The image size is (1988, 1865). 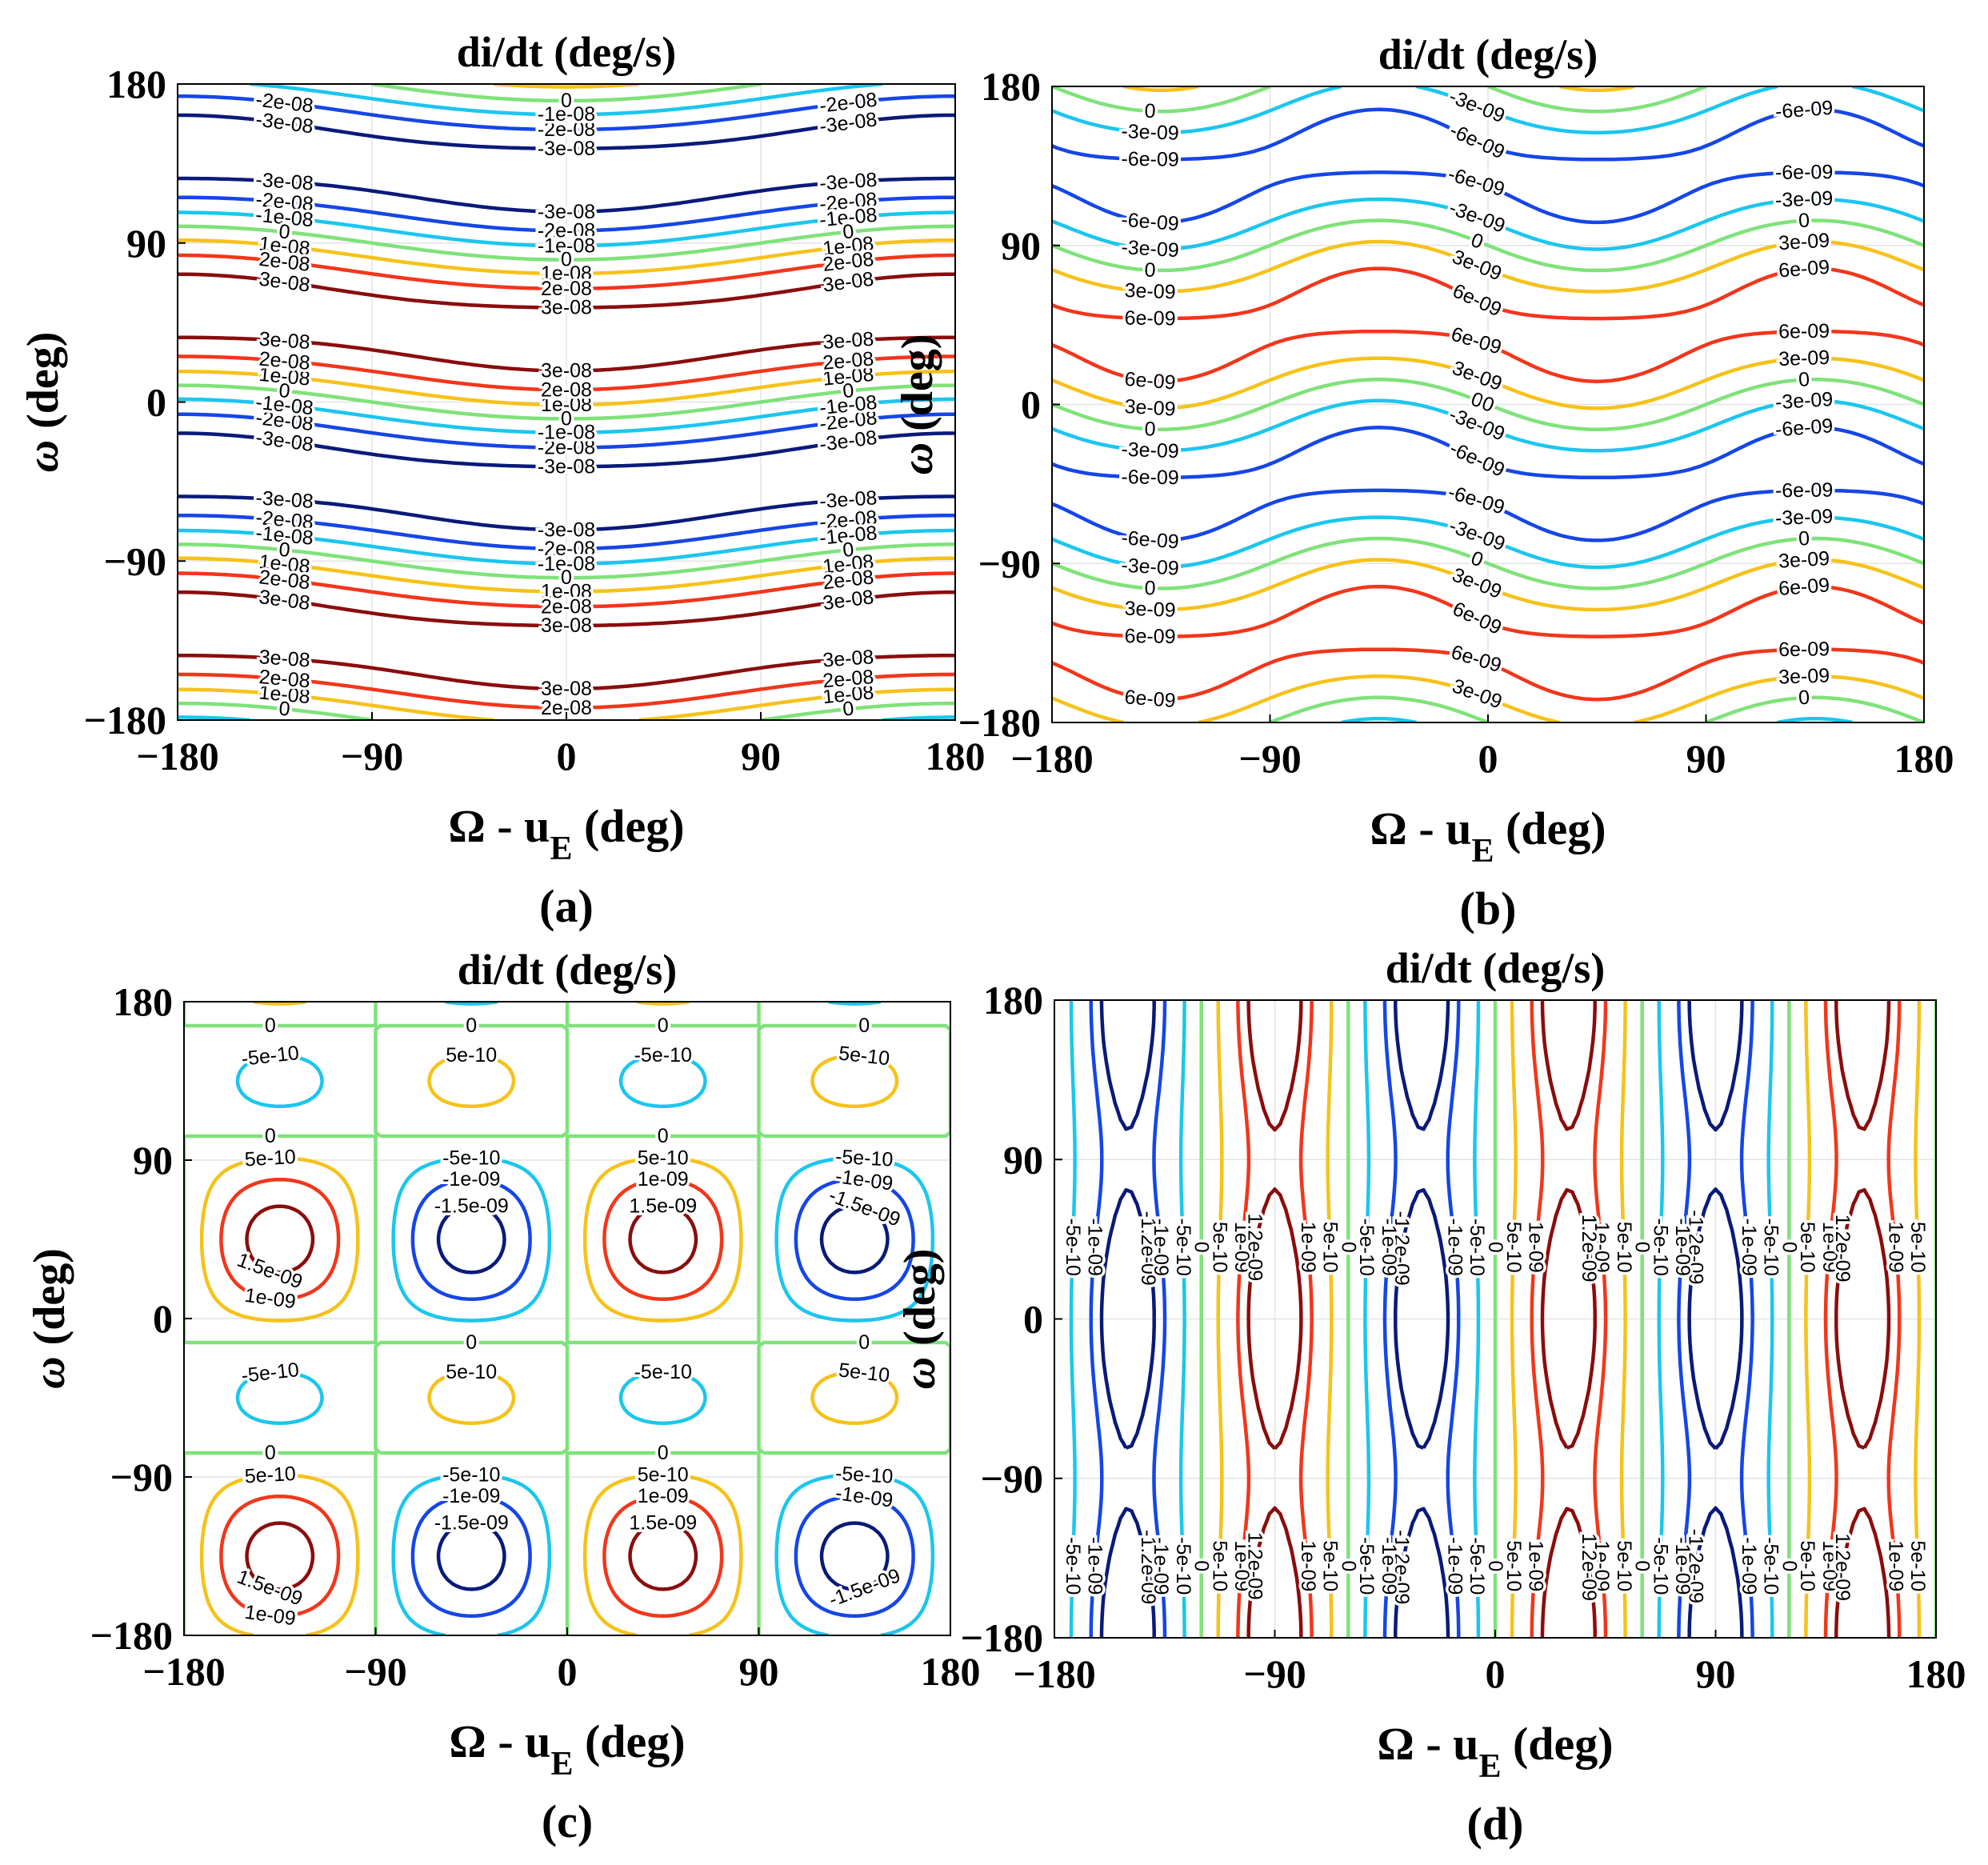 I want to click on contour-label: -1.5e-09, so click(x=471, y=1206).